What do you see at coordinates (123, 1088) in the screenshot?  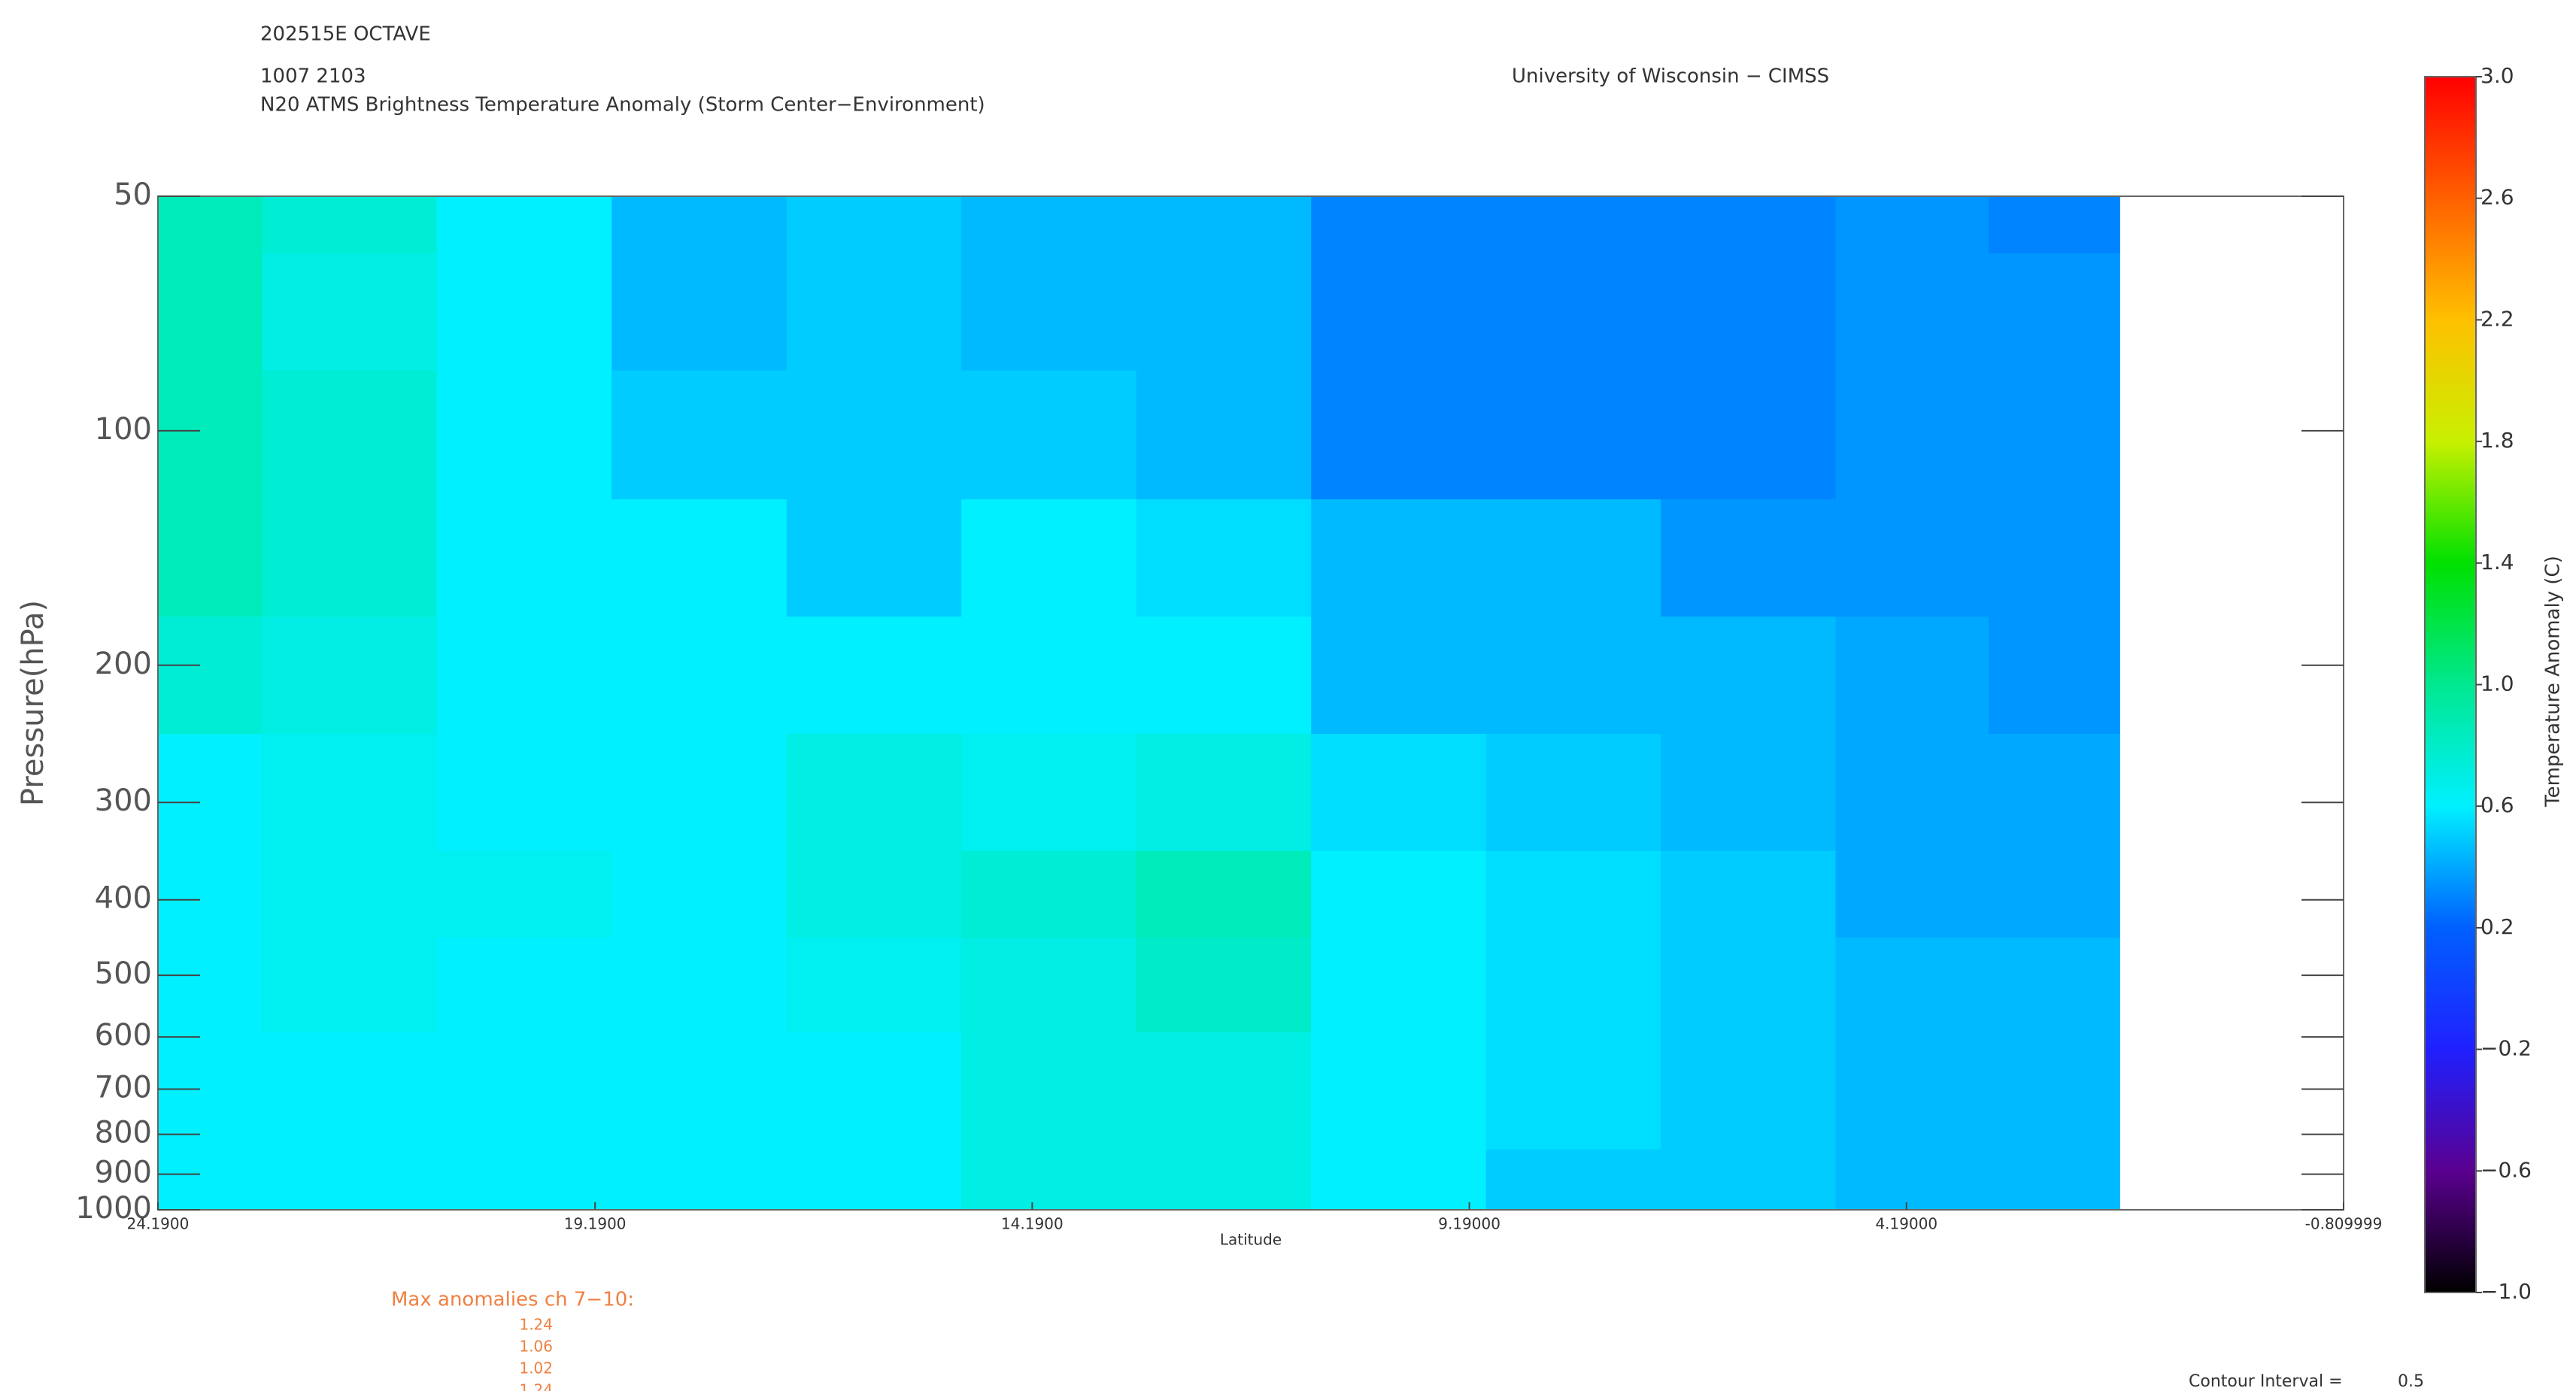 I see `y-tick-label: 700` at bounding box center [123, 1088].